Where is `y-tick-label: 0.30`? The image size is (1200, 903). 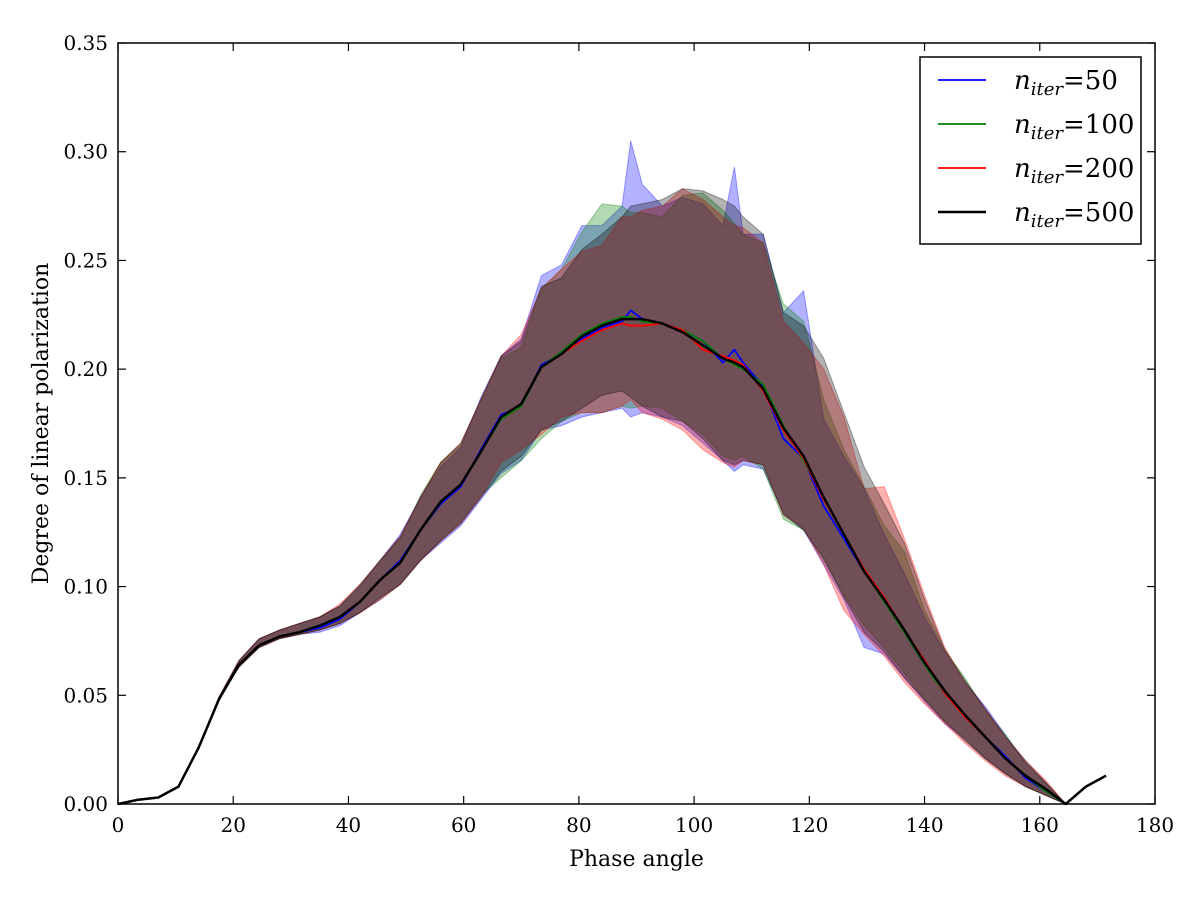 y-tick-label: 0.30 is located at coordinates (85, 152).